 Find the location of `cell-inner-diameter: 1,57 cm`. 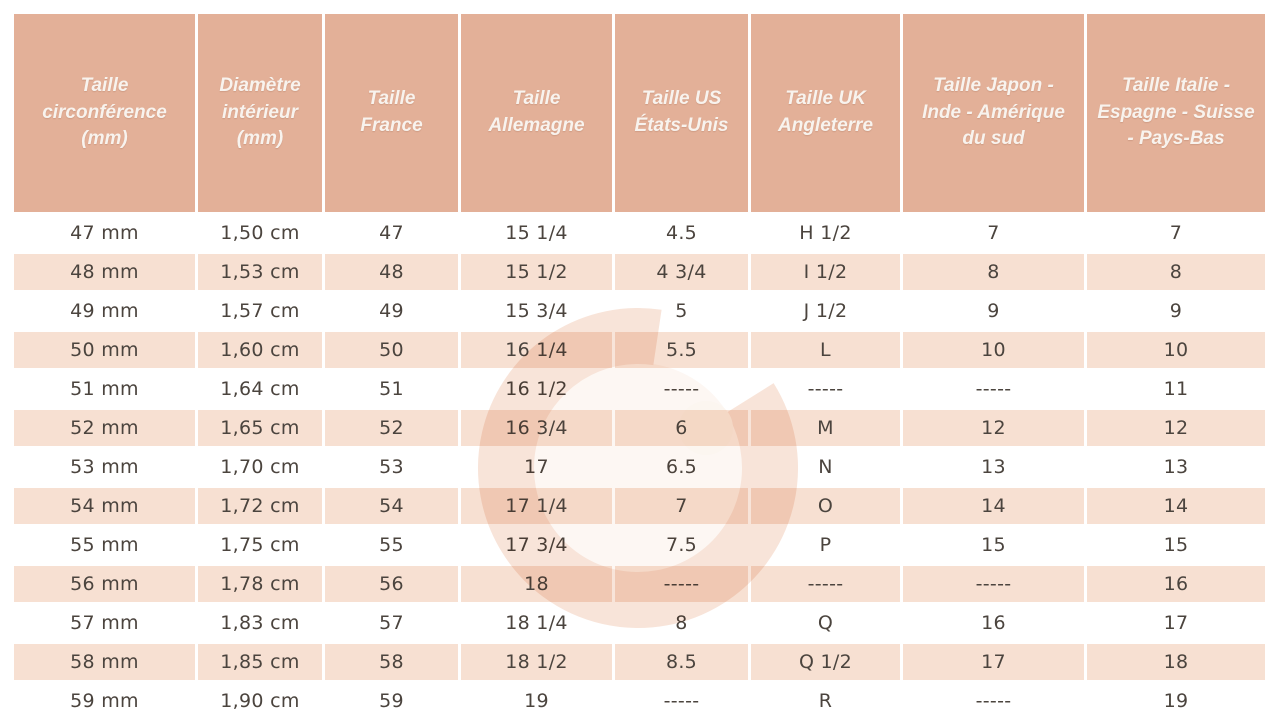

cell-inner-diameter: 1,57 cm is located at coordinates (258, 311).